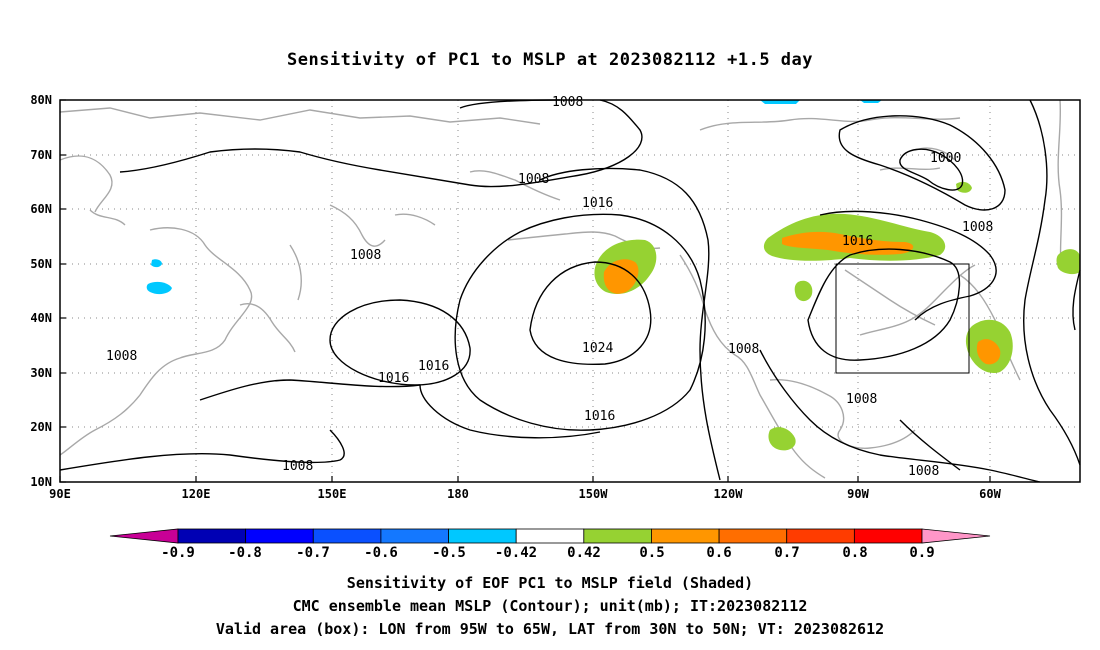  I want to click on lon-label-120w: 120W, so click(729, 494).